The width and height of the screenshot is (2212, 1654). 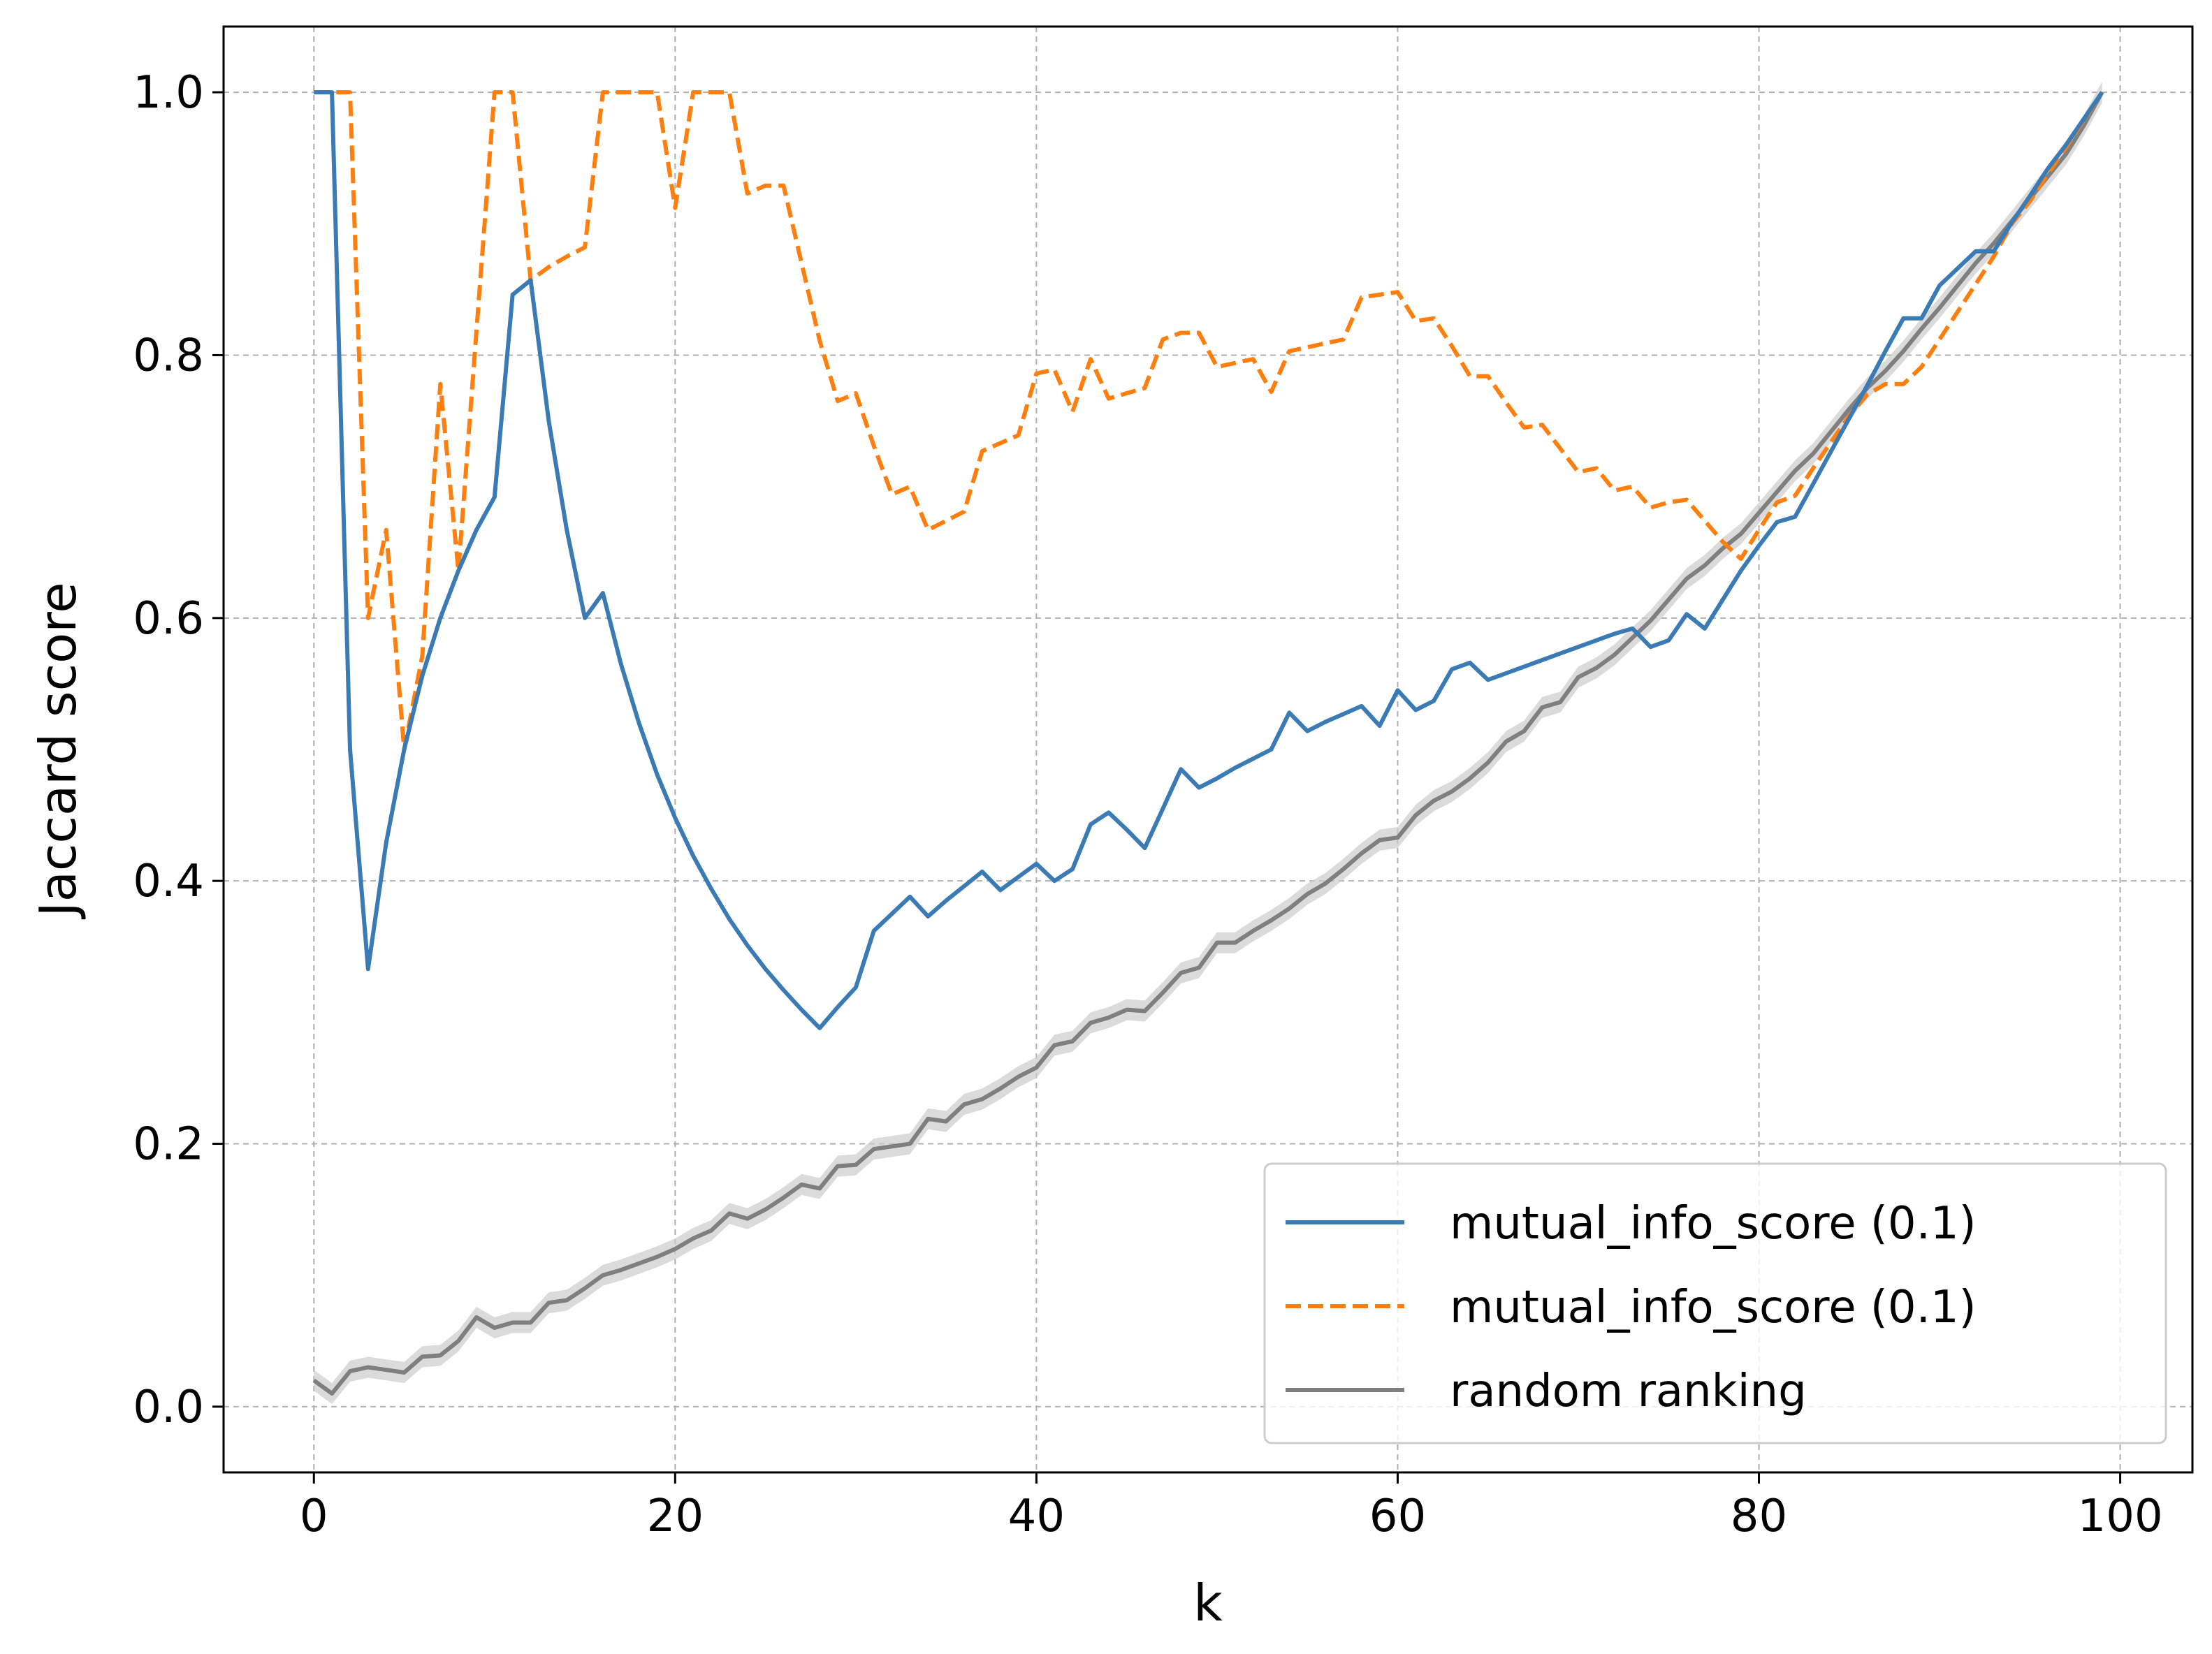 I want to click on legend-box, so click(x=1715, y=1303).